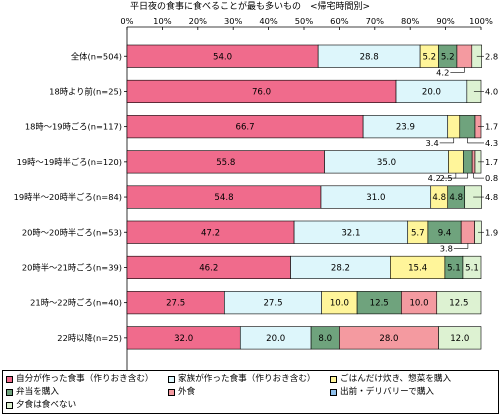  What do you see at coordinates (126, 21) in the screenshot?
I see `x-tick-label: 0%` at bounding box center [126, 21].